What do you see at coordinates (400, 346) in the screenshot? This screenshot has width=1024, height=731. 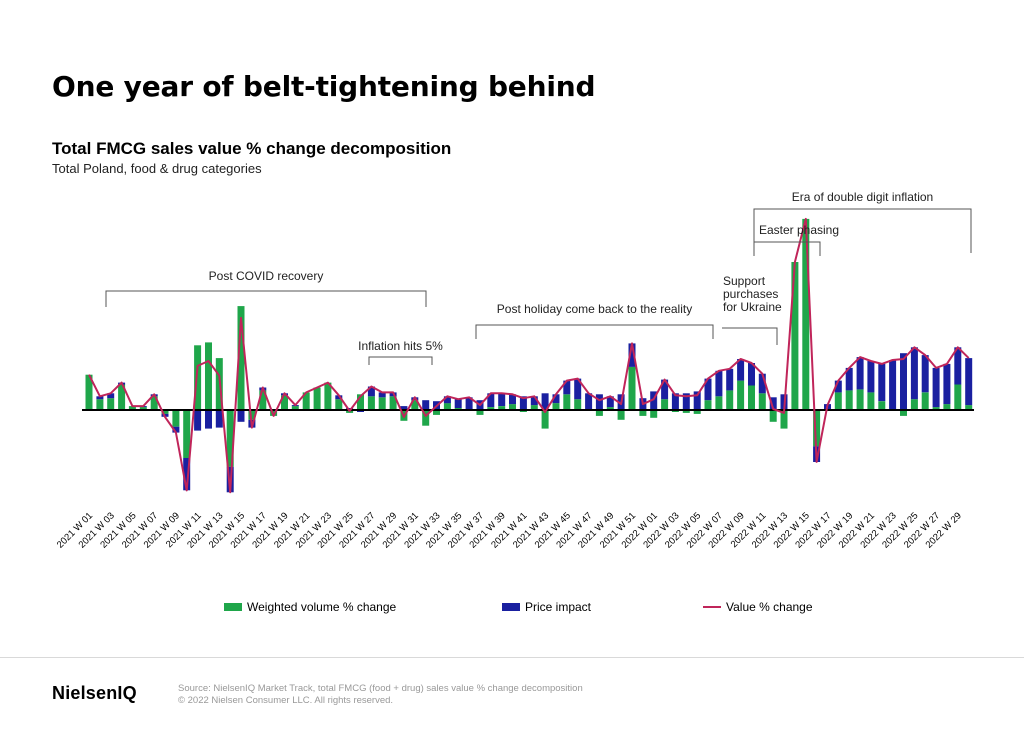 I see `annotation-label: Inflation hits 5%` at bounding box center [400, 346].